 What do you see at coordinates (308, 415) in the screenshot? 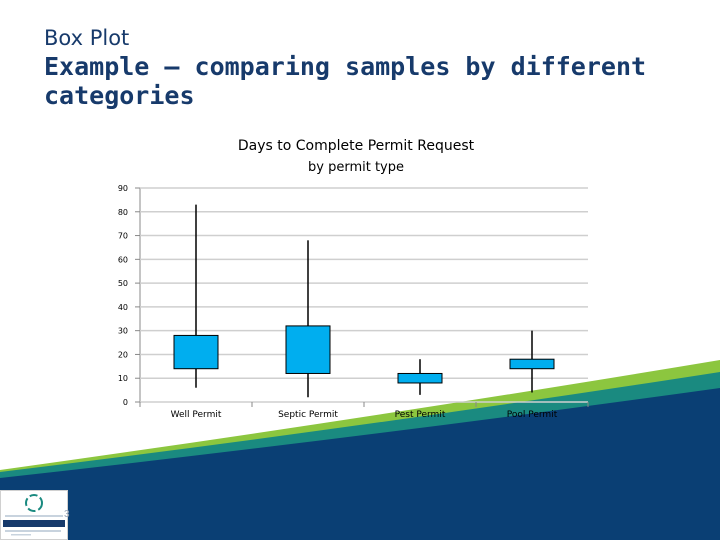
I see `x-tick-label: Septic Permit` at bounding box center [308, 415].